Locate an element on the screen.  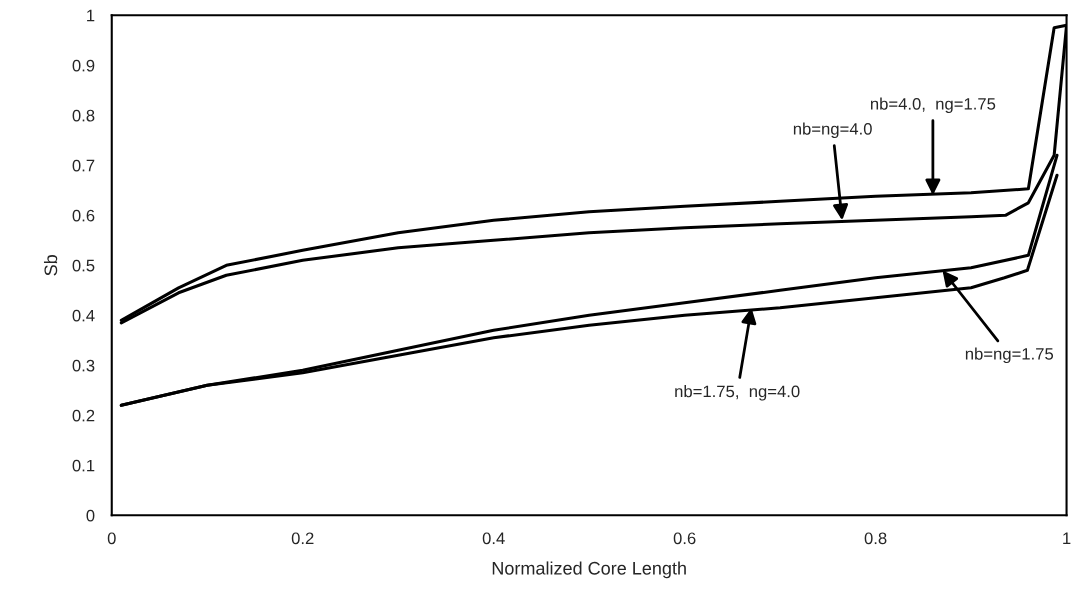
x-tick-label: 0.8 is located at coordinates (875, 538).